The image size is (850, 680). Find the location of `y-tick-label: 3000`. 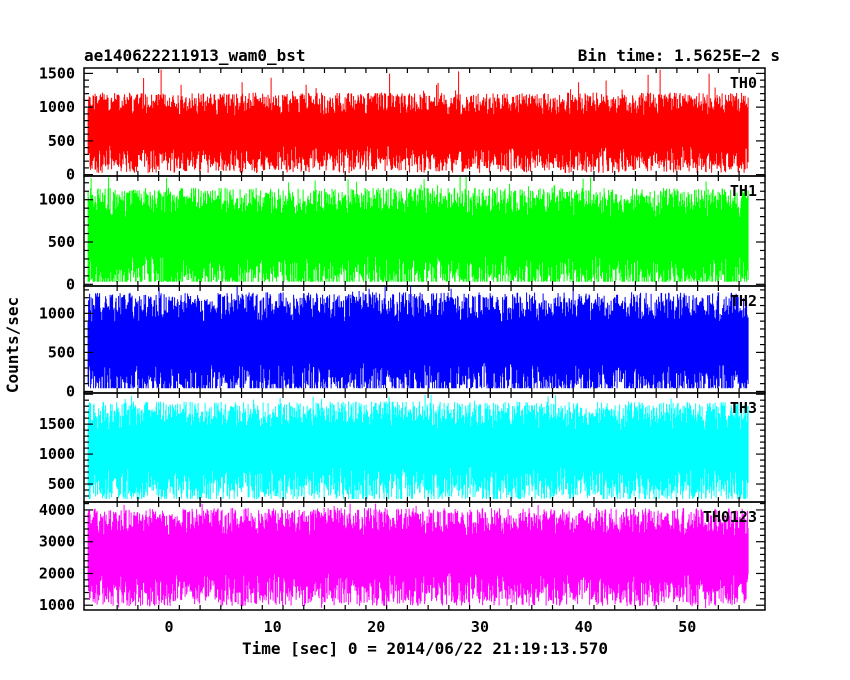

y-tick-label: 3000 is located at coordinates (57, 542).